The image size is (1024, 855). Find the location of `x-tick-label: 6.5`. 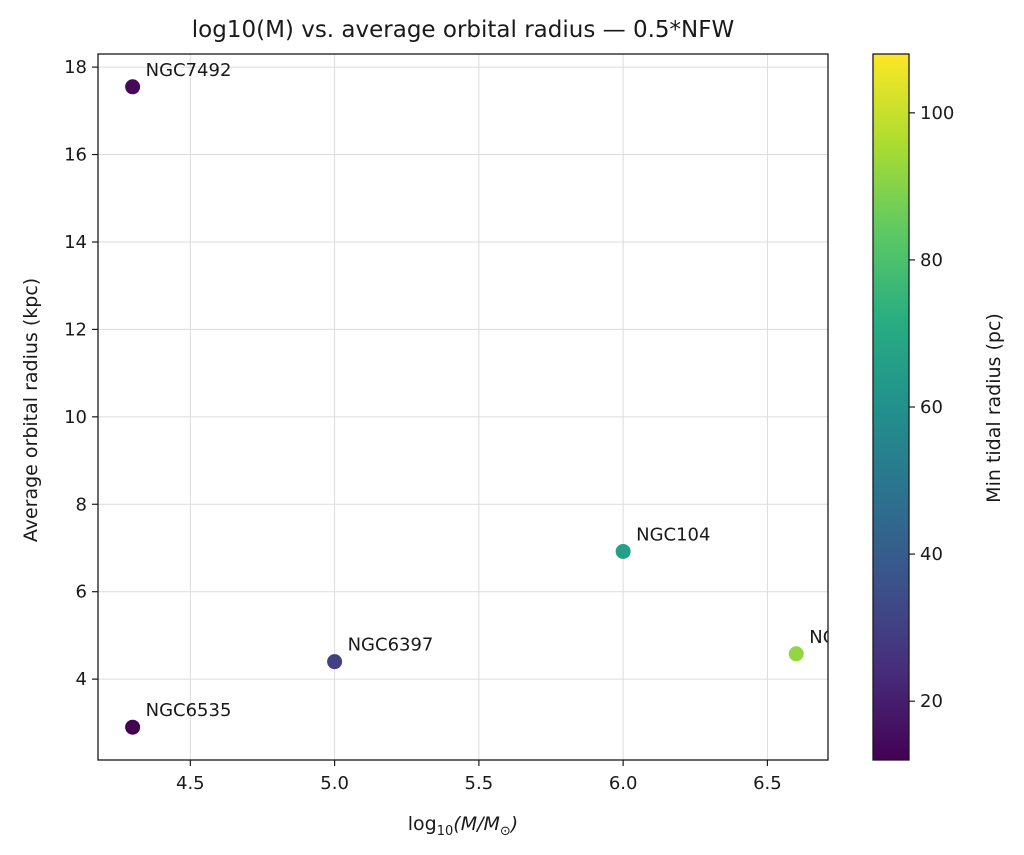

x-tick-label: 6.5 is located at coordinates (767, 783).